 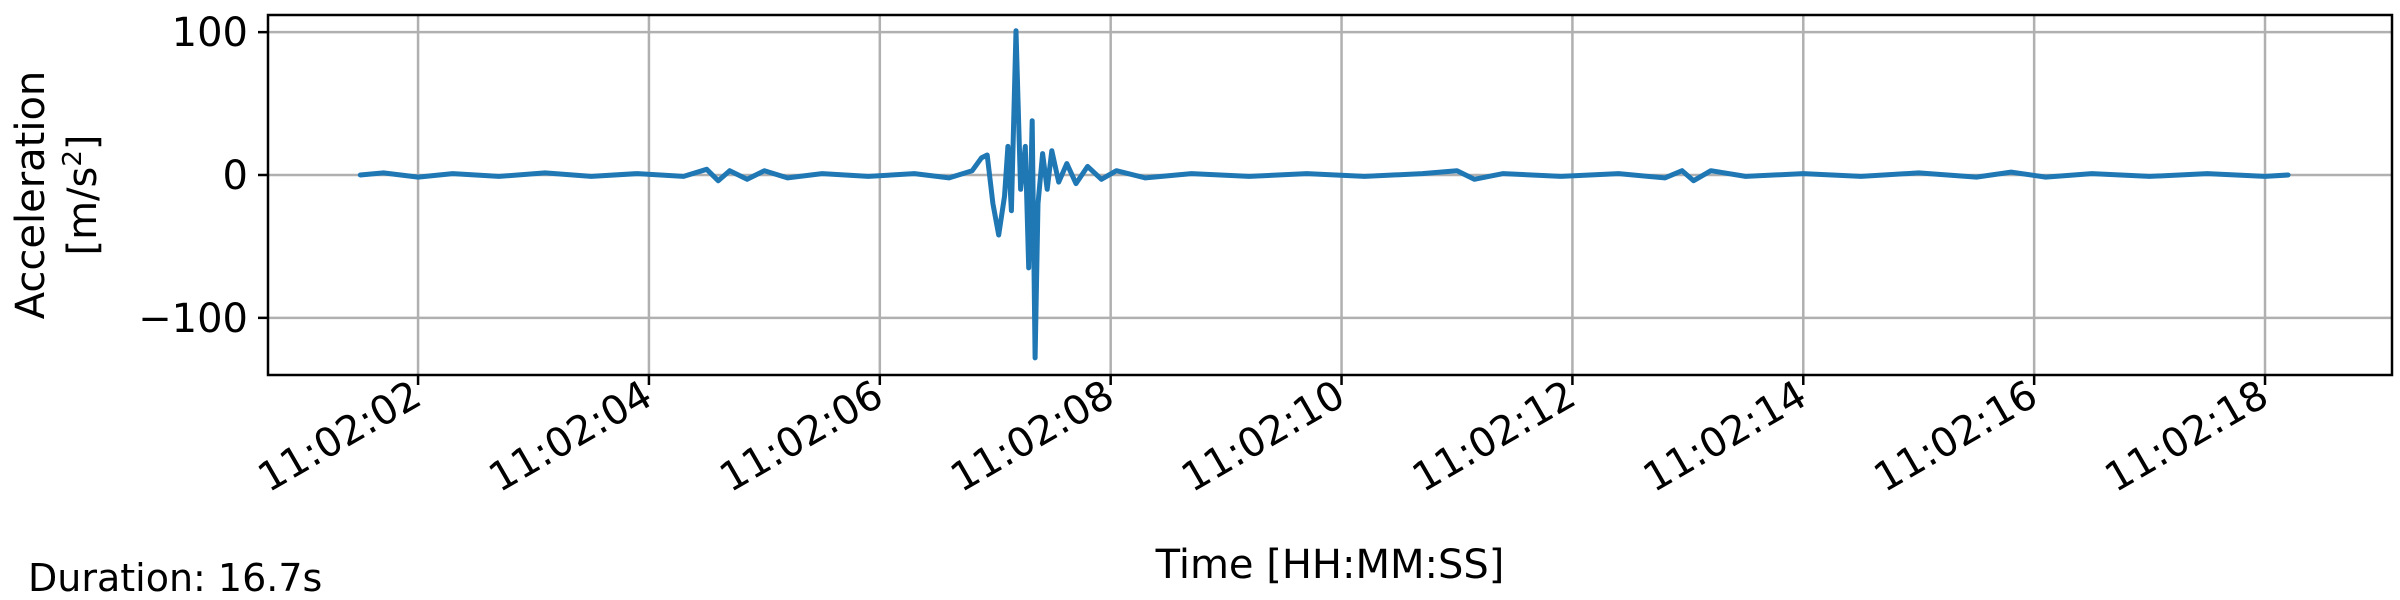 I want to click on y-tick-label: 100, so click(x=210, y=33).